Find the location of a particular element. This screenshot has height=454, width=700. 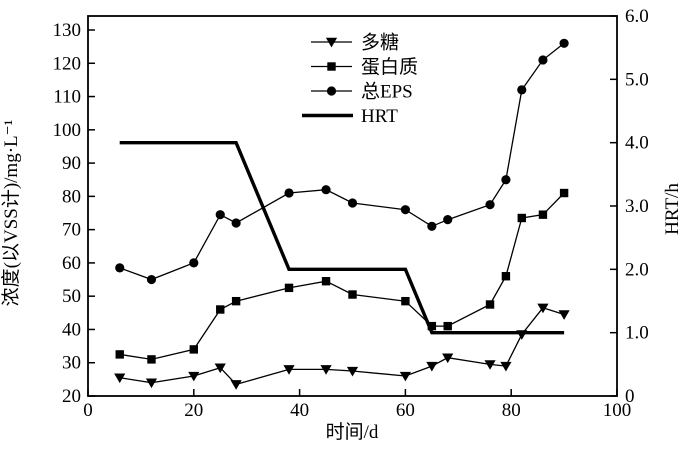

y-left-tick-label: 80 is located at coordinates (71, 196).